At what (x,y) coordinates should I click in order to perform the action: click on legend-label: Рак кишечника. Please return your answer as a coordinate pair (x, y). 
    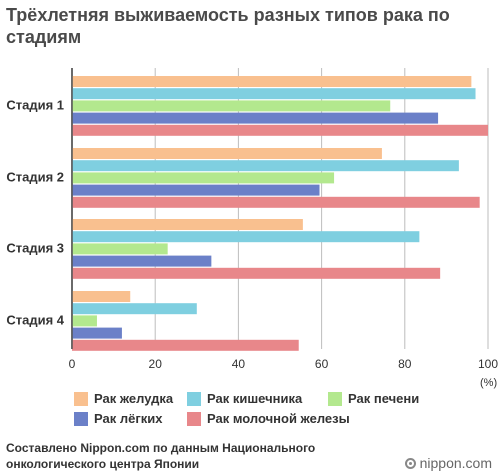
    Looking at the image, I should click on (255, 398).